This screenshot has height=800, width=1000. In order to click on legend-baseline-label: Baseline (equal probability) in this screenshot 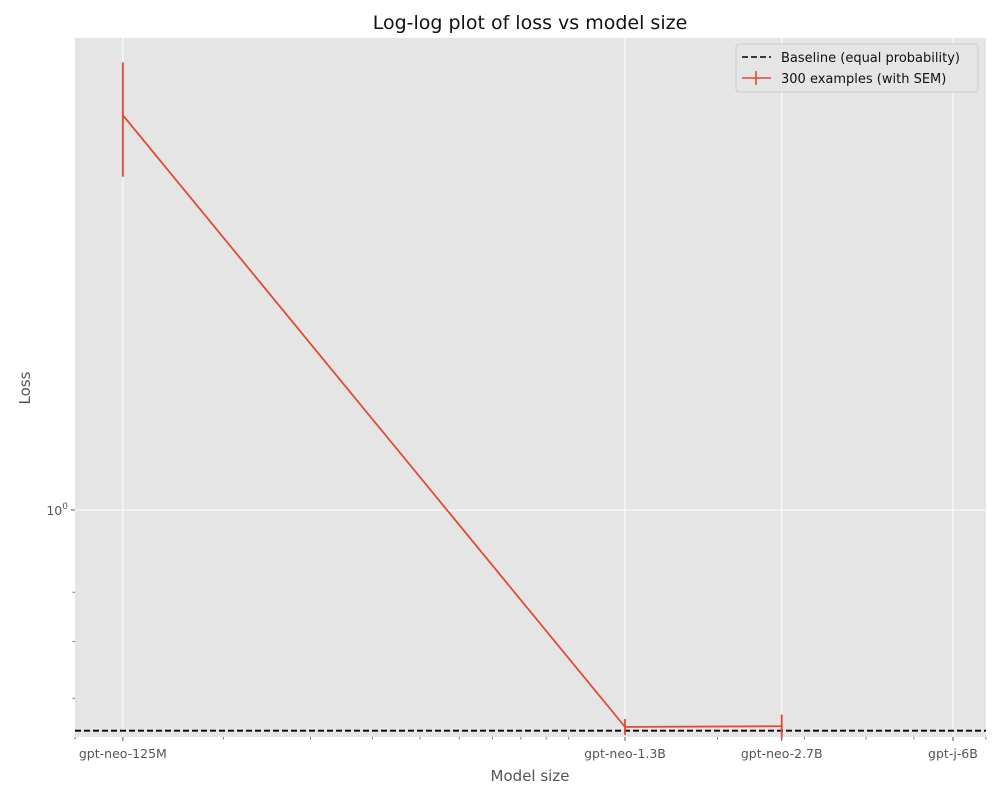, I will do `click(870, 58)`.